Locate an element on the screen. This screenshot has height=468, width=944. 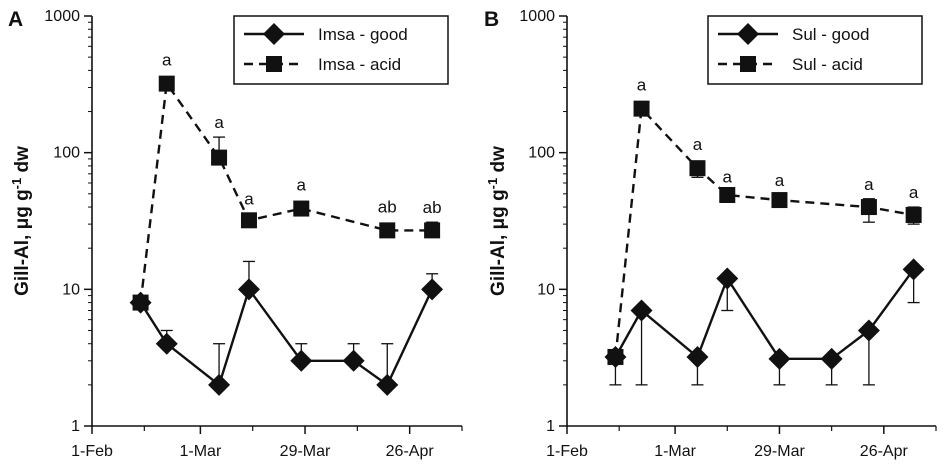
legend-label: Imsa - good is located at coordinates (363, 34).